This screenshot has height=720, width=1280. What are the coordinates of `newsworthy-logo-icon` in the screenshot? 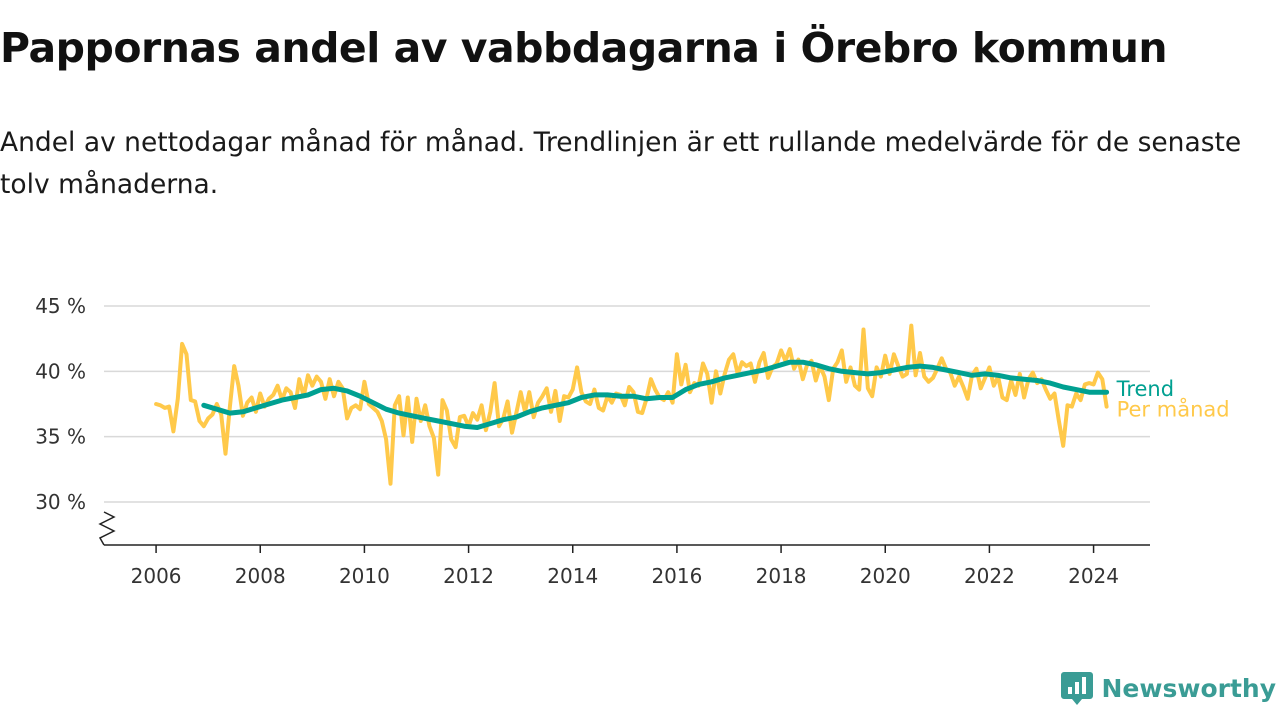 It's located at (1076, 688).